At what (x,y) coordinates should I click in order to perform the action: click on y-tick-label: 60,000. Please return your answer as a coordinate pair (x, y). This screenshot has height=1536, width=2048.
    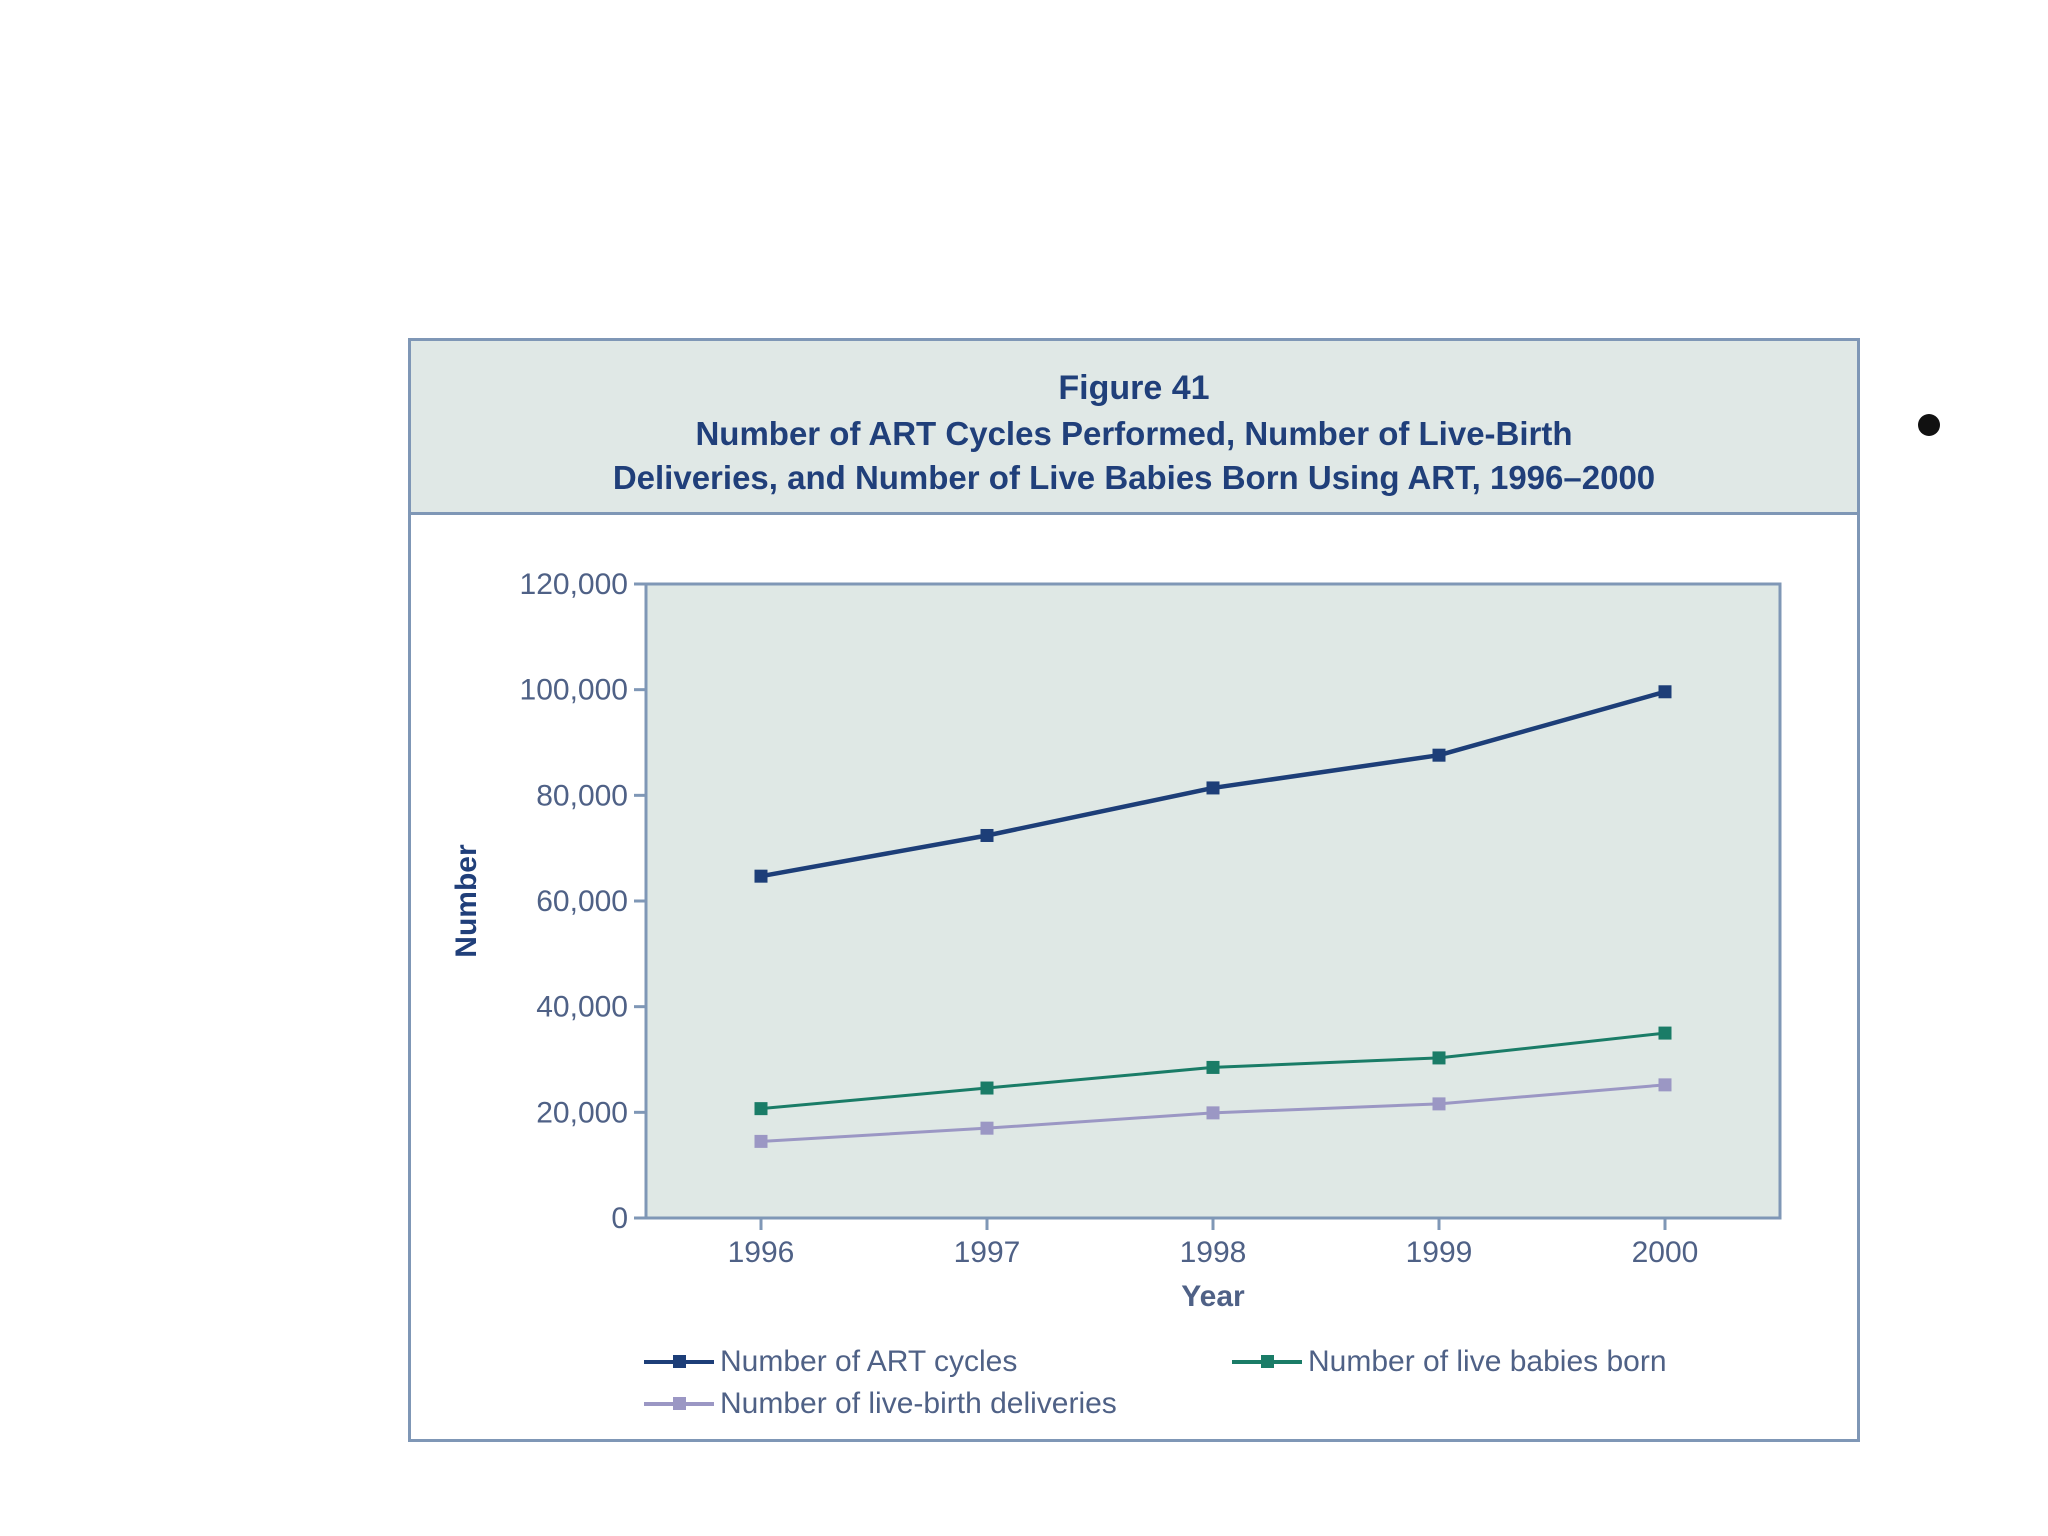
    Looking at the image, I should click on (582, 901).